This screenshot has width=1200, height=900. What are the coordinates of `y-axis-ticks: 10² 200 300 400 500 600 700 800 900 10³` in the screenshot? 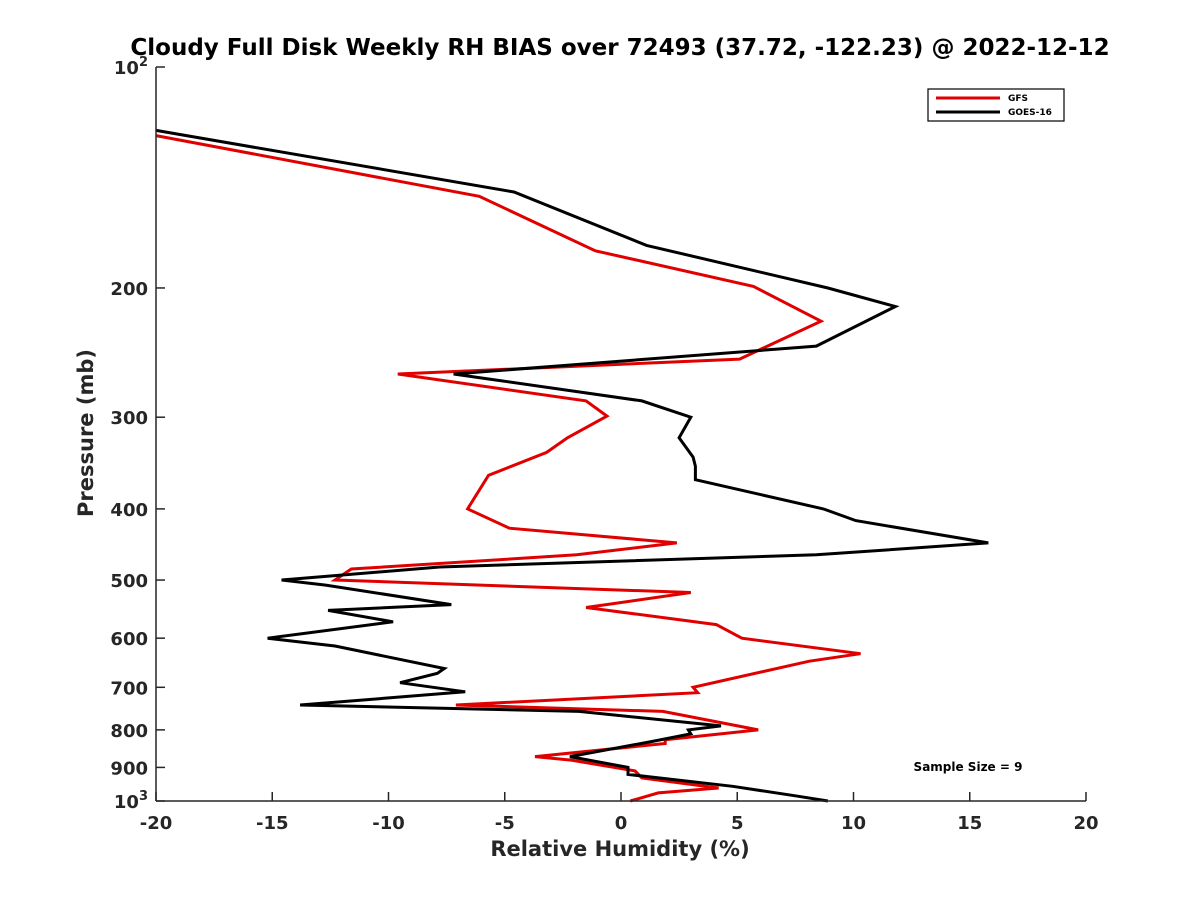 It's located at (137, 434).